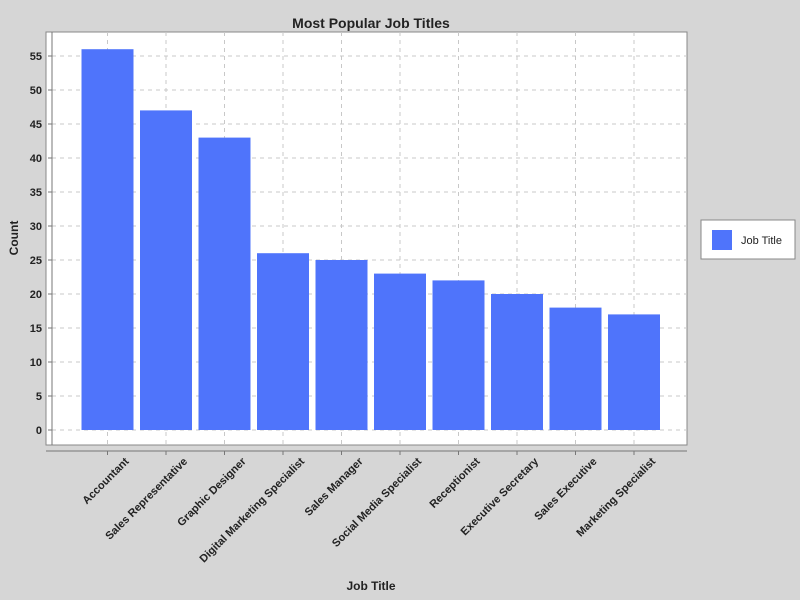  Describe the element at coordinates (36, 57) in the screenshot. I see `y-tick-label: 55` at that location.